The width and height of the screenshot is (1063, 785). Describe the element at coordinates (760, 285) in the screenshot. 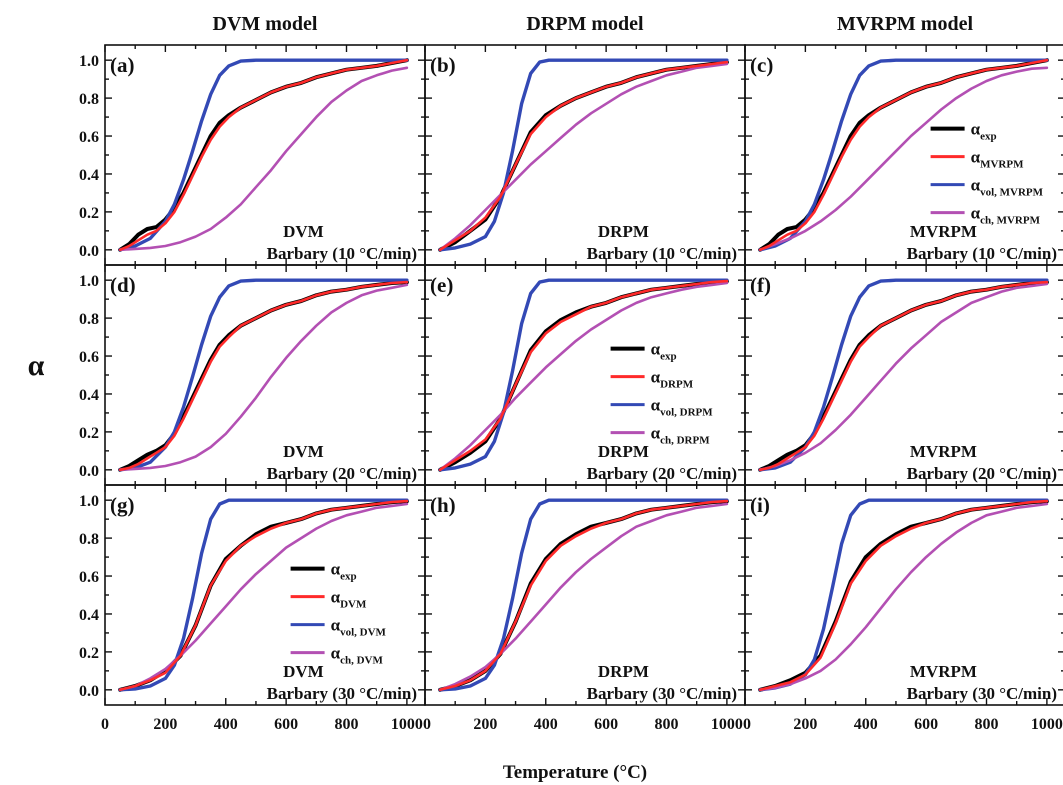

I see `panel-label: (f)` at that location.